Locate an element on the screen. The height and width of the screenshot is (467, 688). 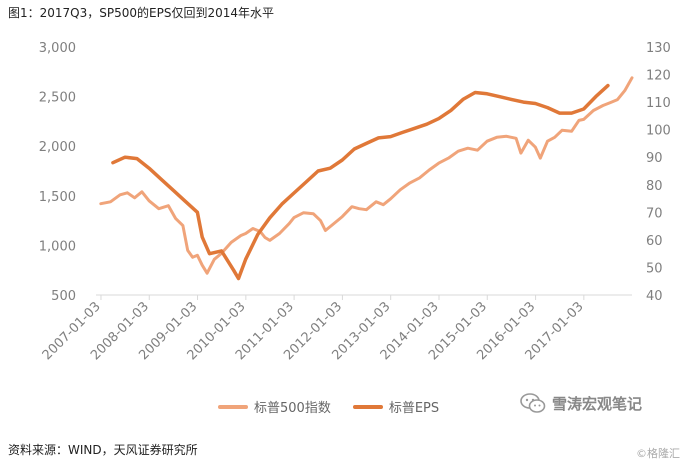
legend-label-sp500: 标普500指数 is located at coordinates (292, 408).